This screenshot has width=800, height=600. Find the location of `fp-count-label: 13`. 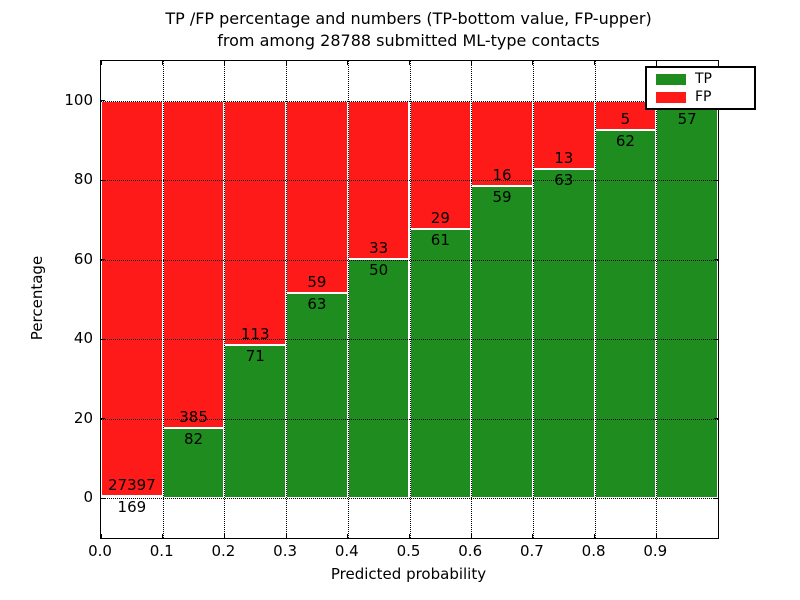

fp-count-label: 13 is located at coordinates (564, 157).